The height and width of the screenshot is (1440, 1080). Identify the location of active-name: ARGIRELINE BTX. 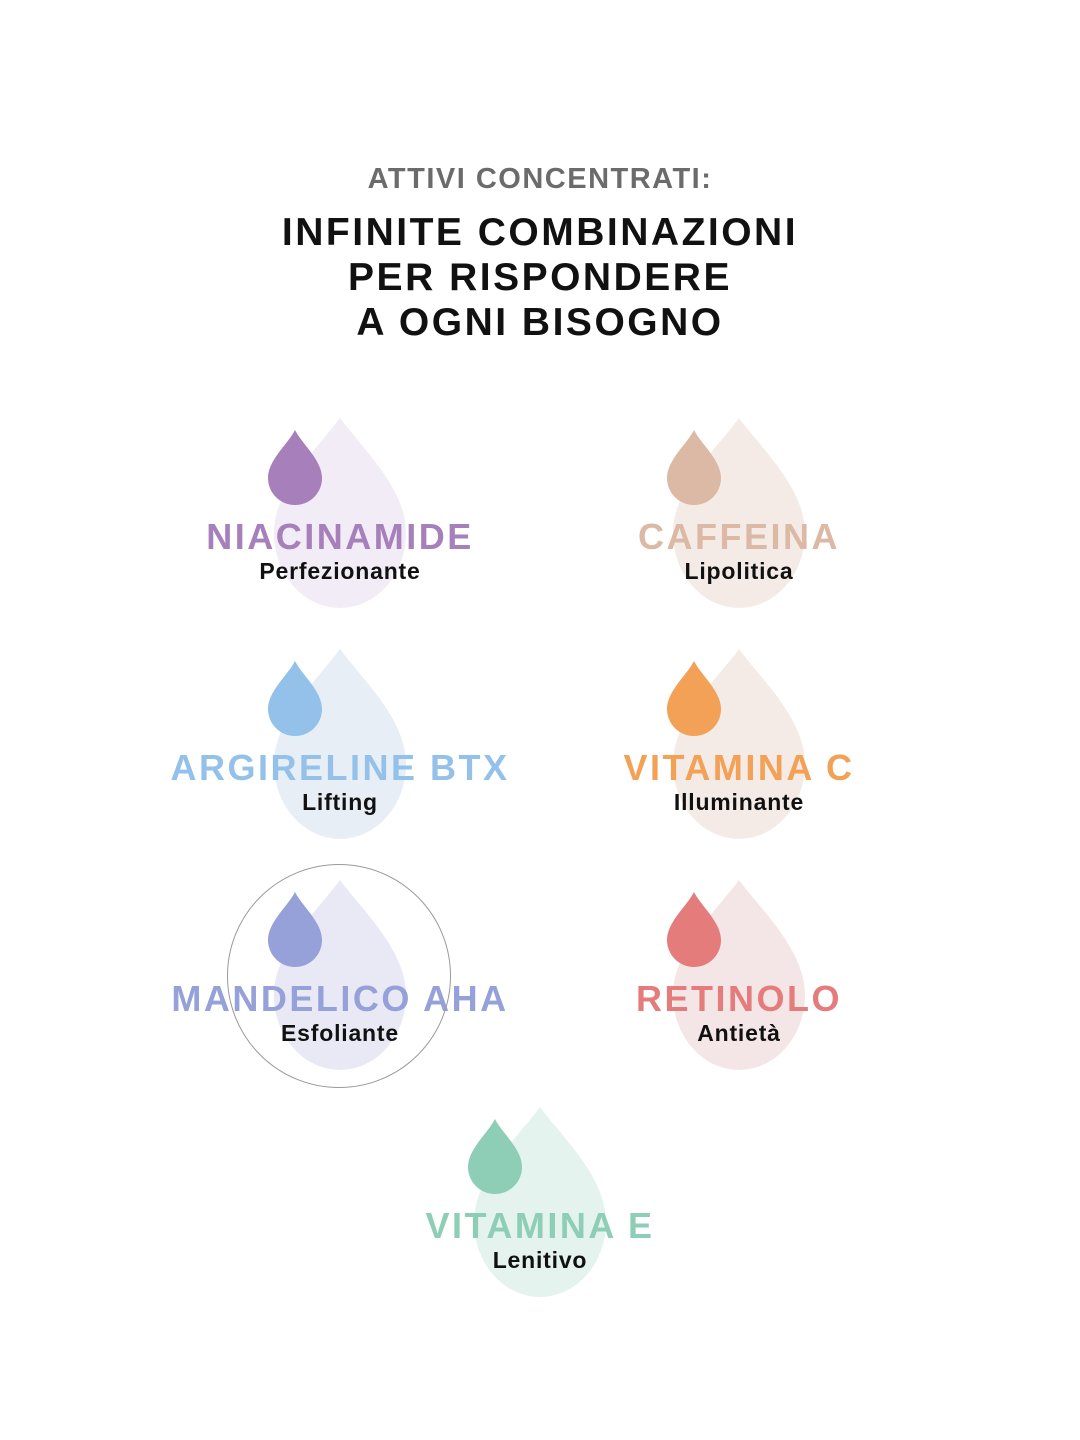
(340, 767).